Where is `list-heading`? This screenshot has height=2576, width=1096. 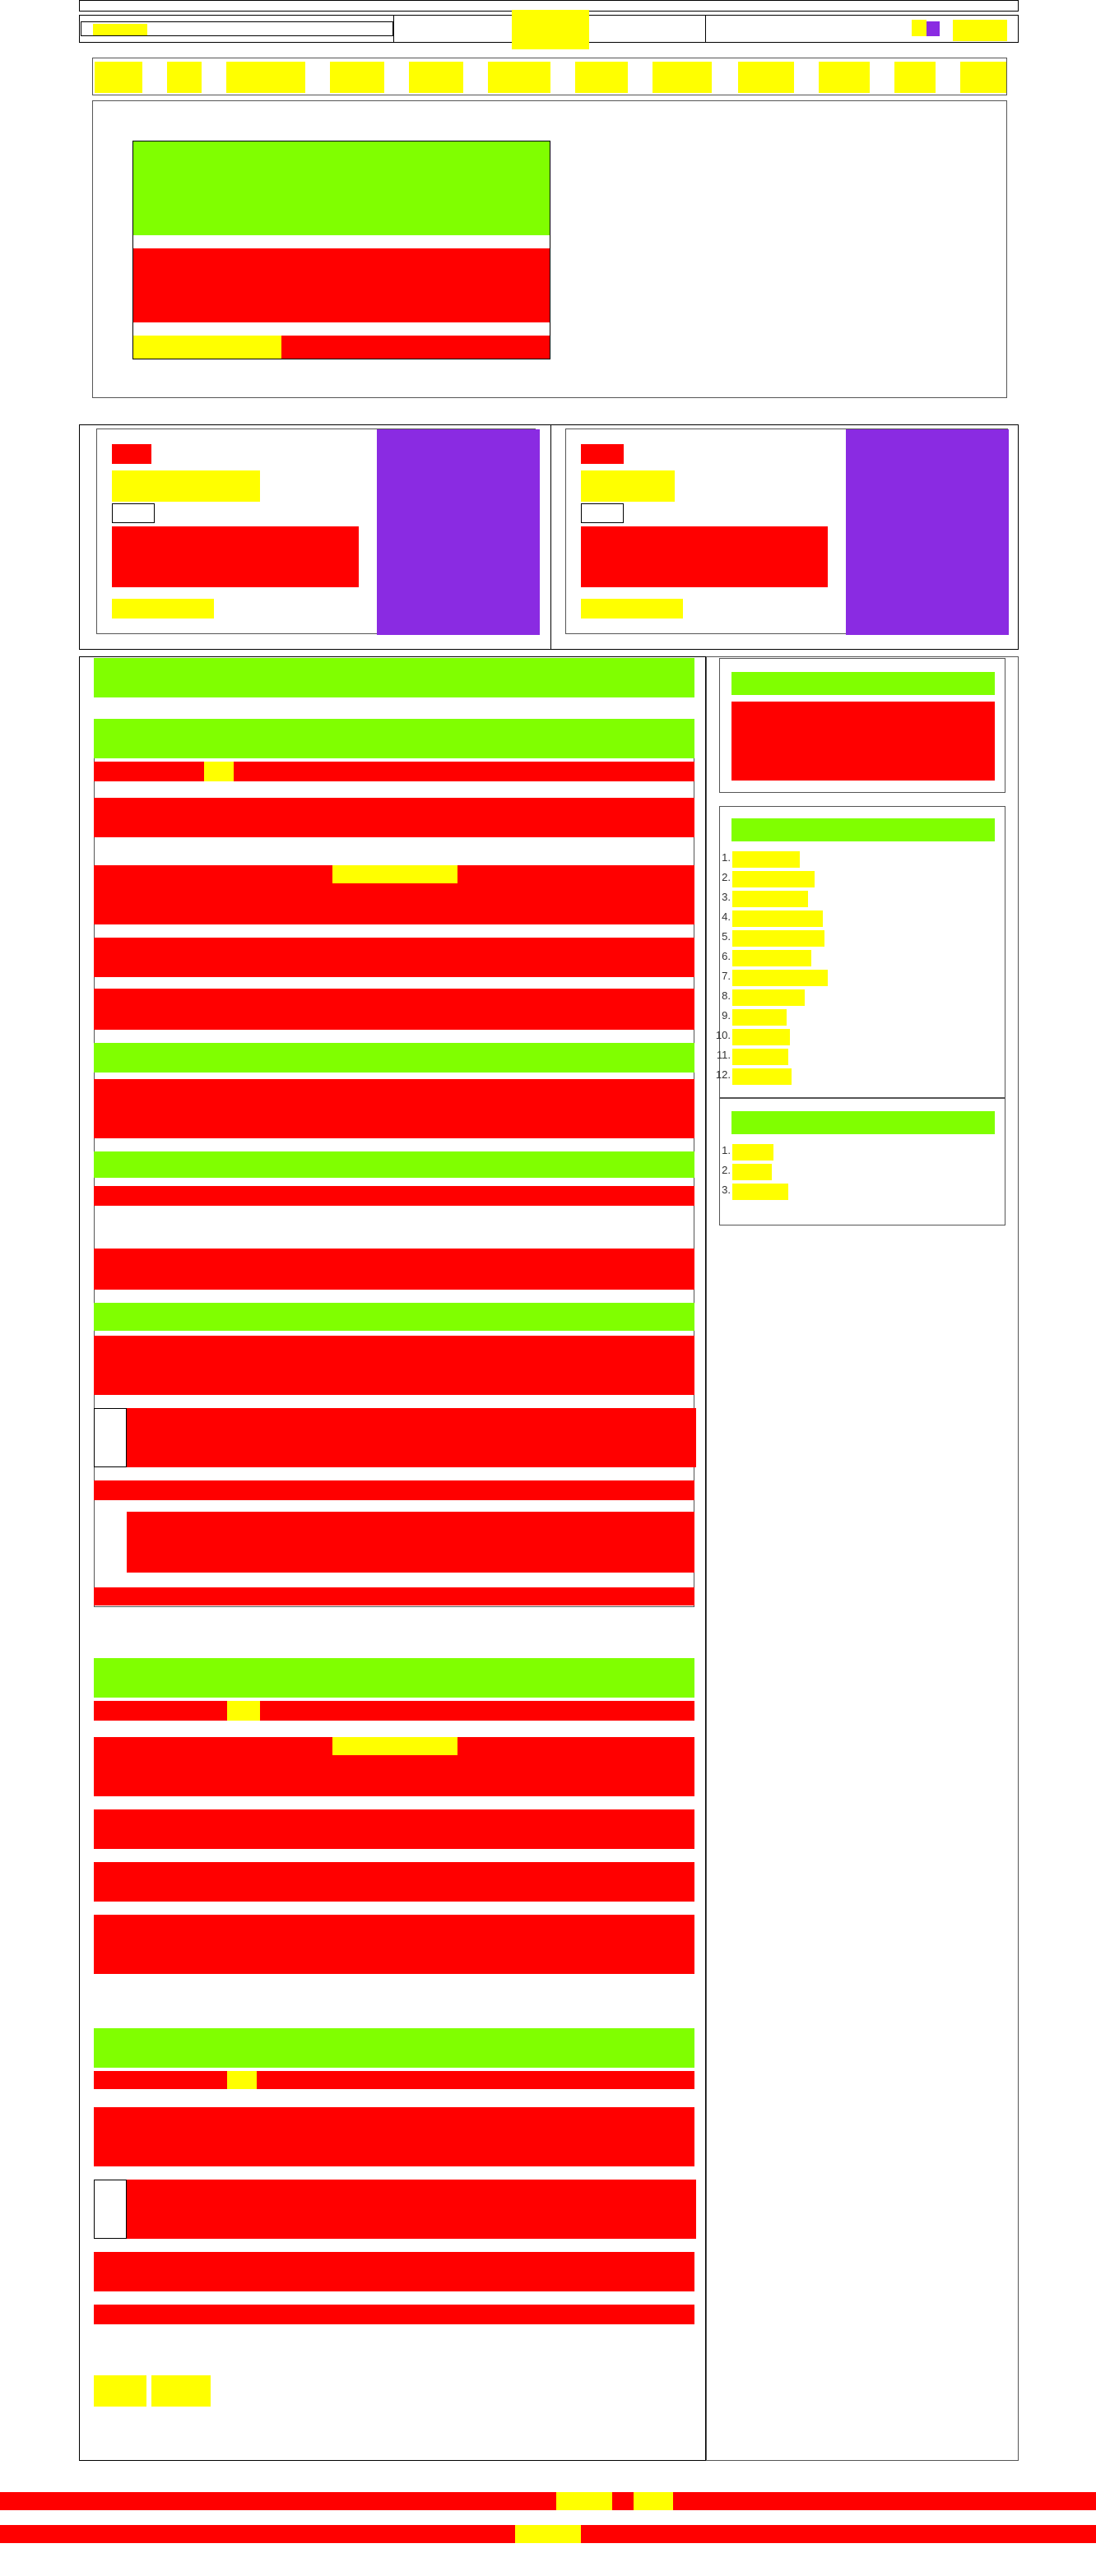
list-heading is located at coordinates (863, 1122).